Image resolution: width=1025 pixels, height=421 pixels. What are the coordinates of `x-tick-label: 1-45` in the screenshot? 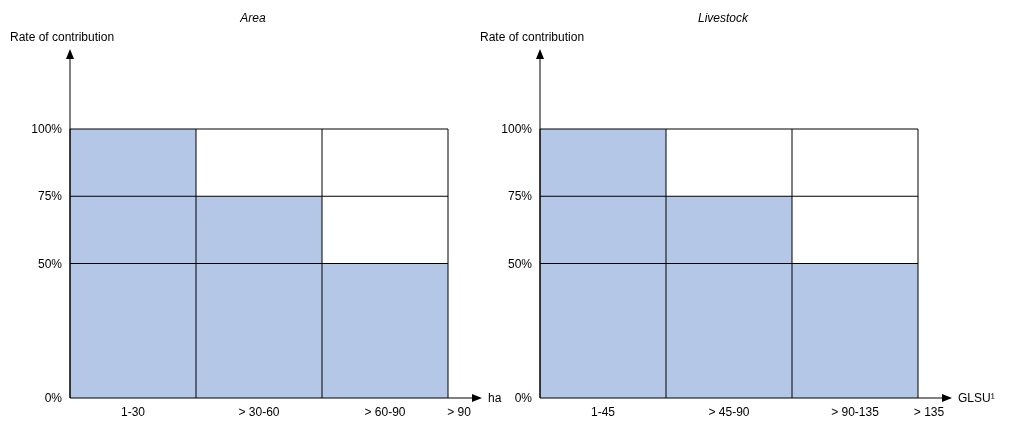 It's located at (603, 412).